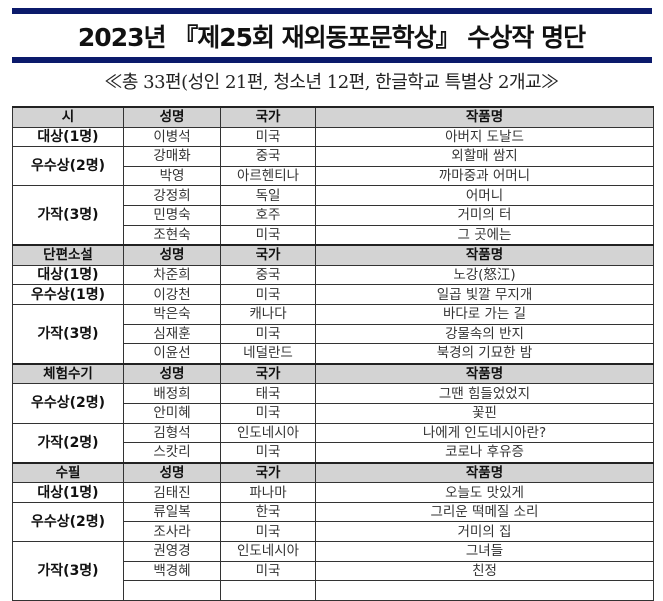  What do you see at coordinates (484, 156) in the screenshot?
I see `work-title: 외할매 쌈지` at bounding box center [484, 156].